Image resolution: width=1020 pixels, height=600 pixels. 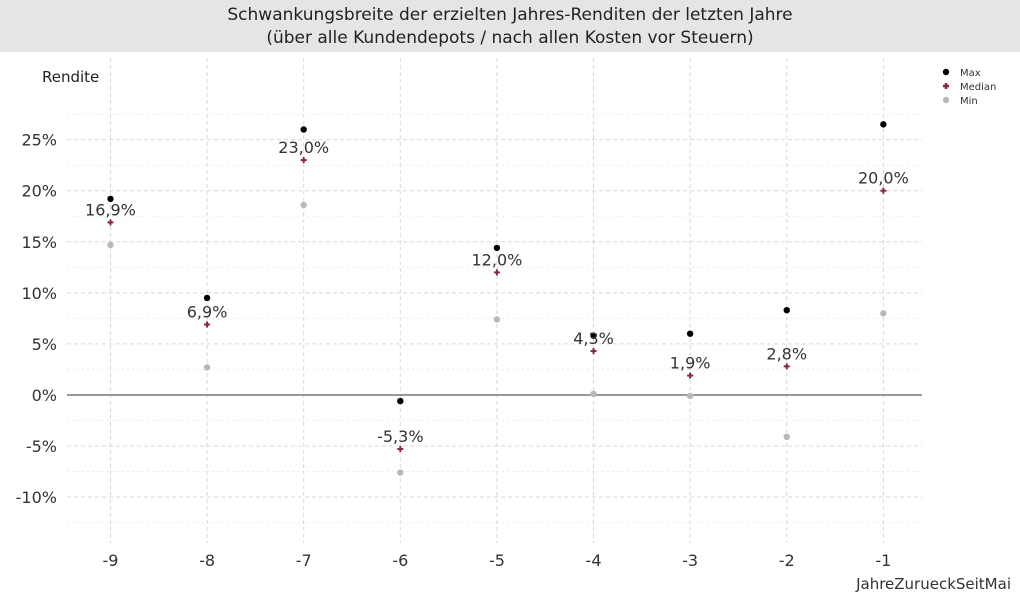 I want to click on median-data-label: 4,3%, so click(x=593, y=338).